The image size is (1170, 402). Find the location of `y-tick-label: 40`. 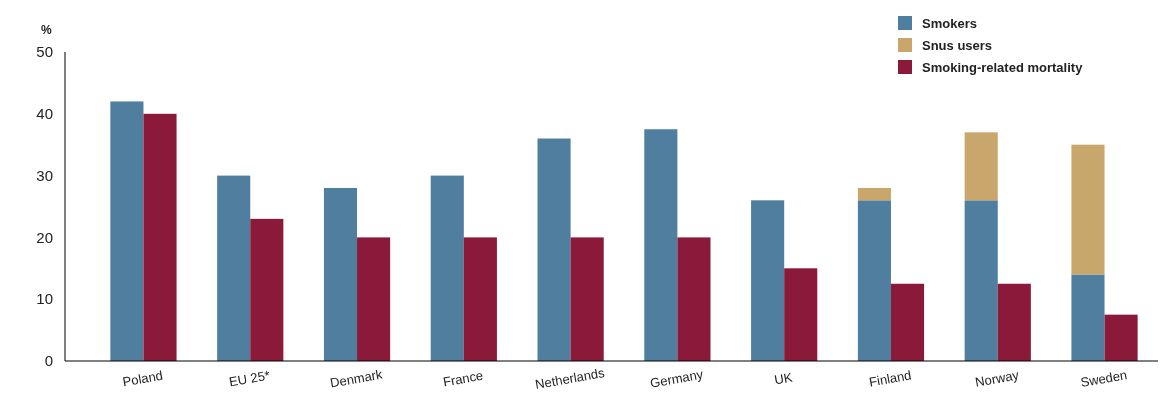

y-tick-label: 40 is located at coordinates (44, 114).